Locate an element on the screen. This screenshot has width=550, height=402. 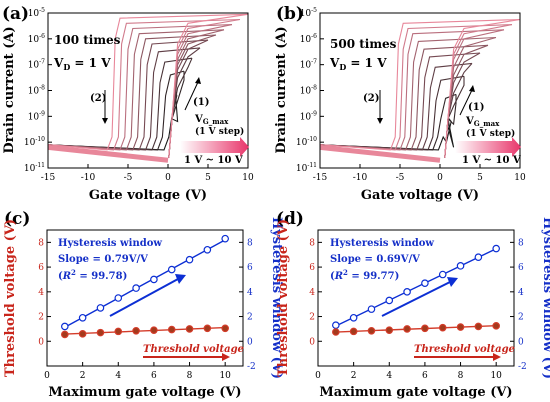
panel-b-vg-label: VG_max is located at coordinates (482, 122).